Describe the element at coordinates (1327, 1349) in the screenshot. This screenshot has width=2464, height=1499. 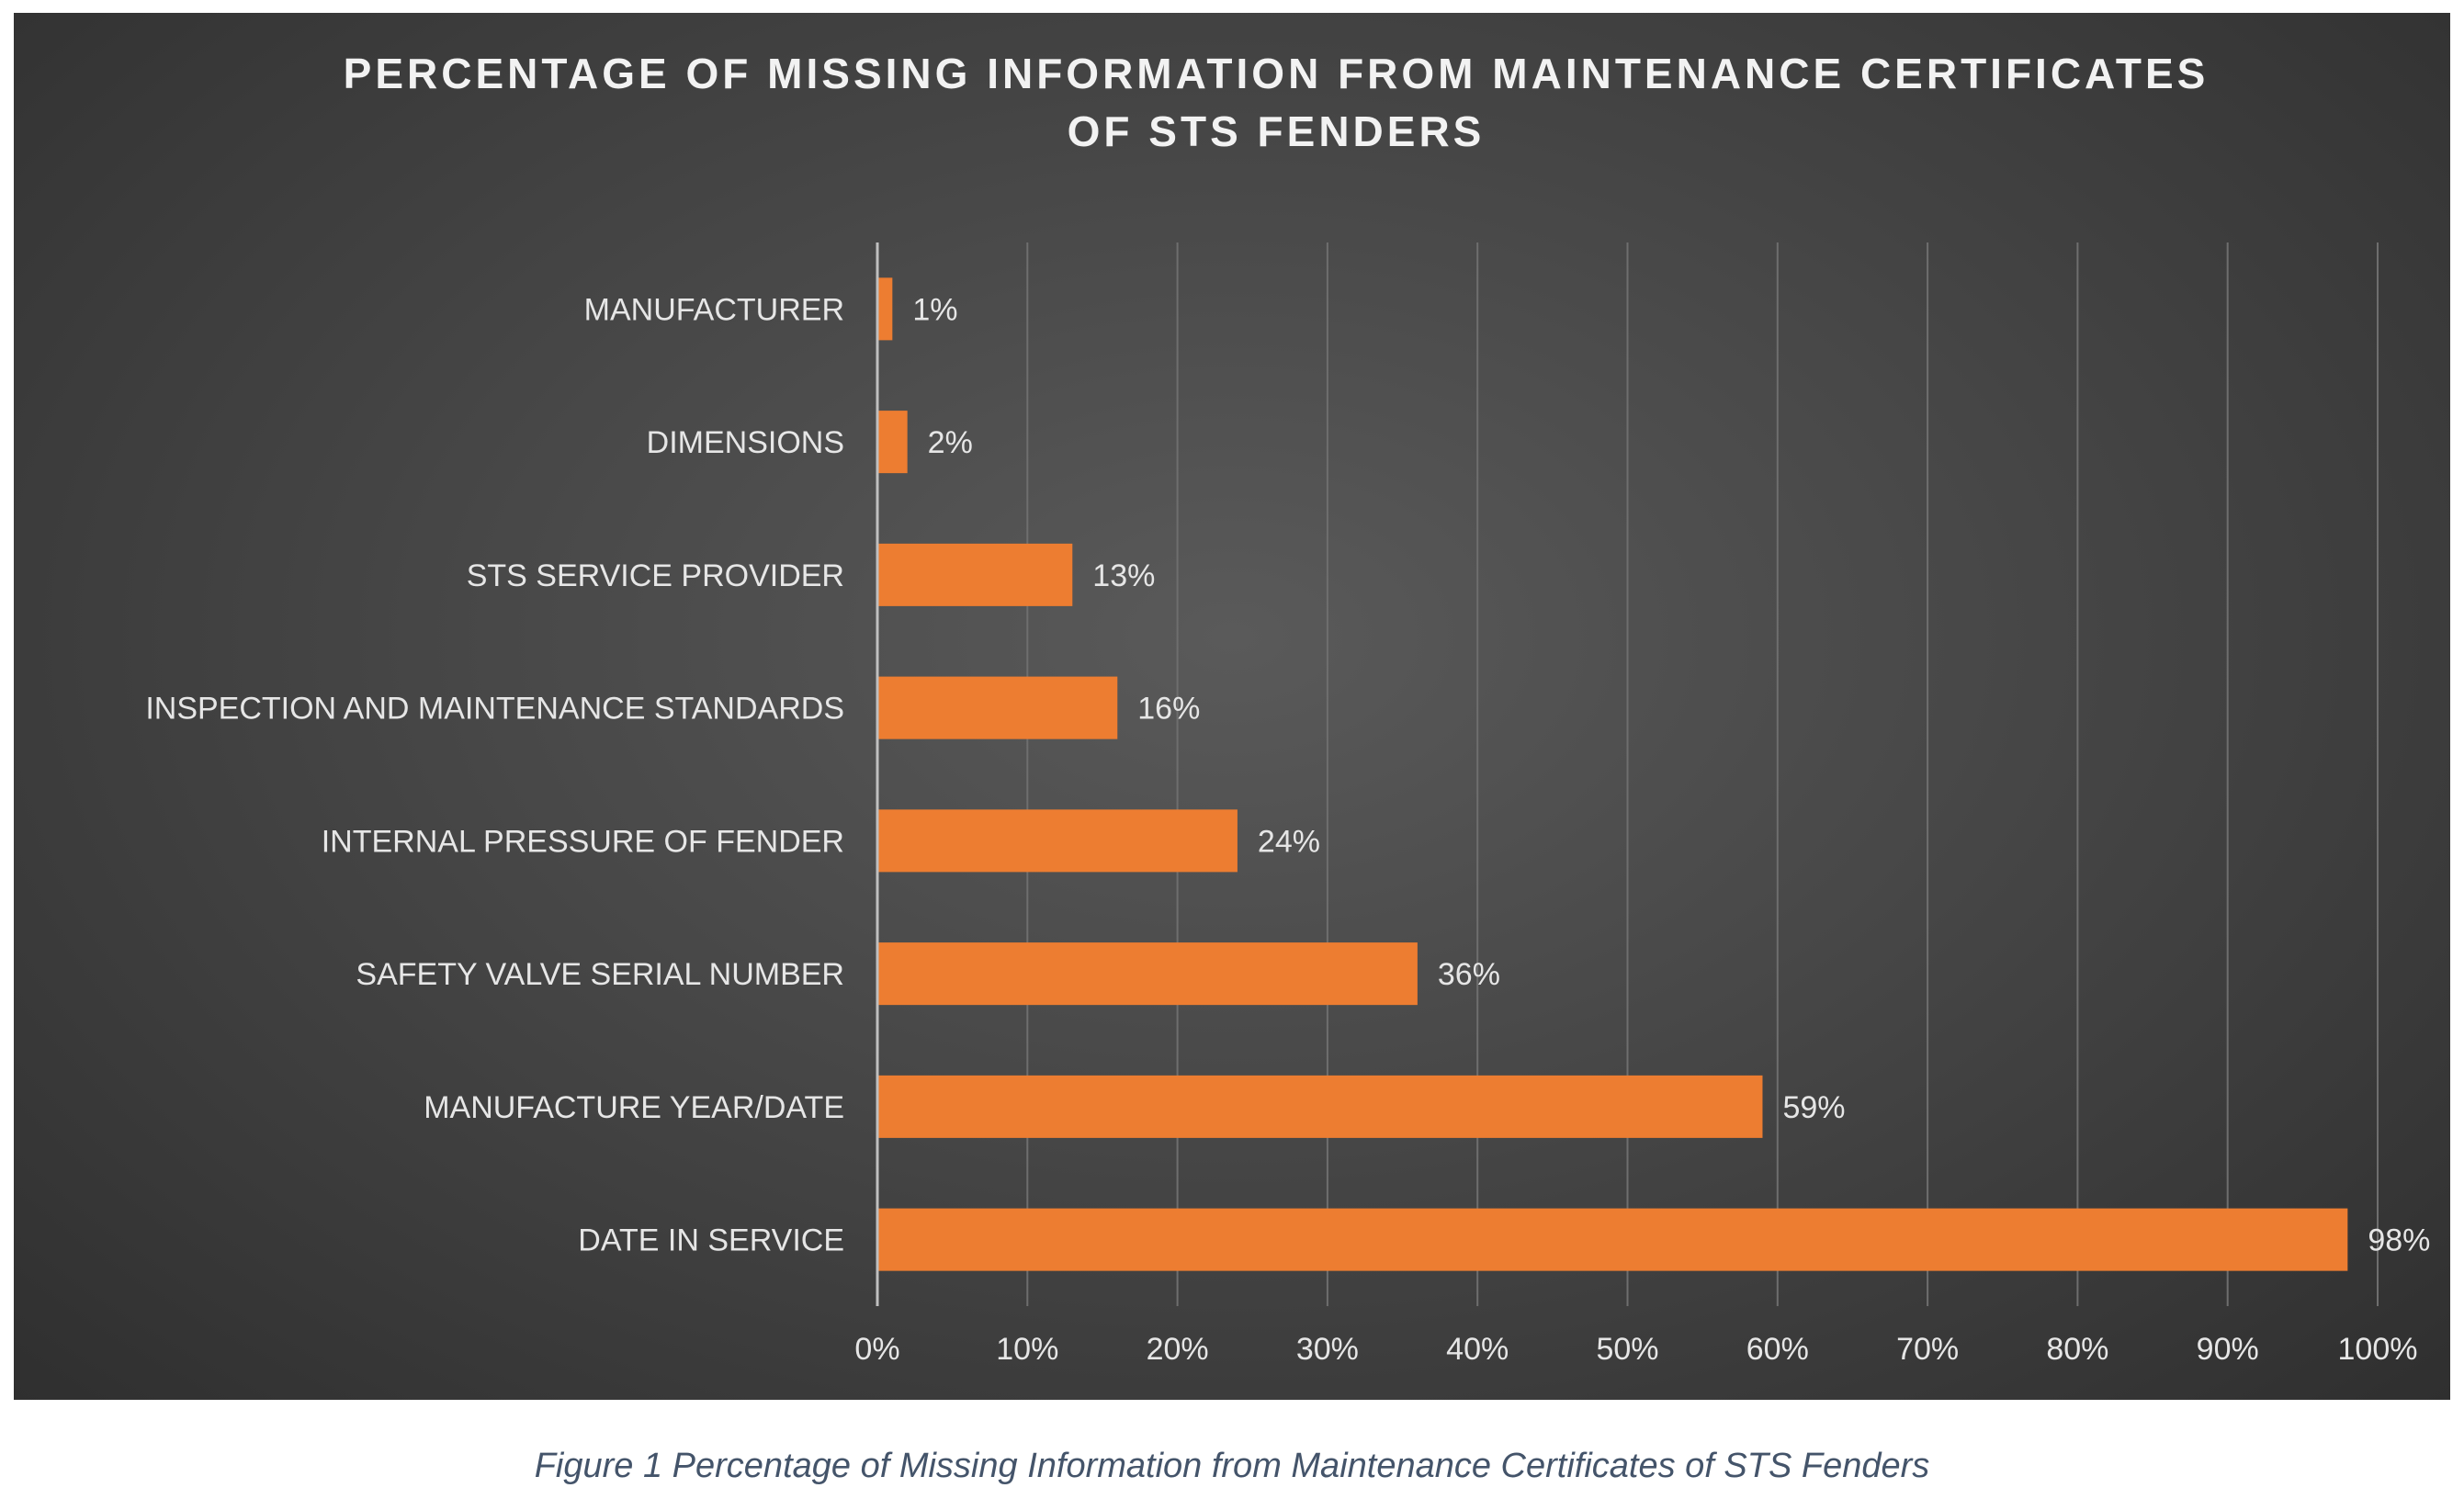
I see `x-tick-label: 30%` at that location.